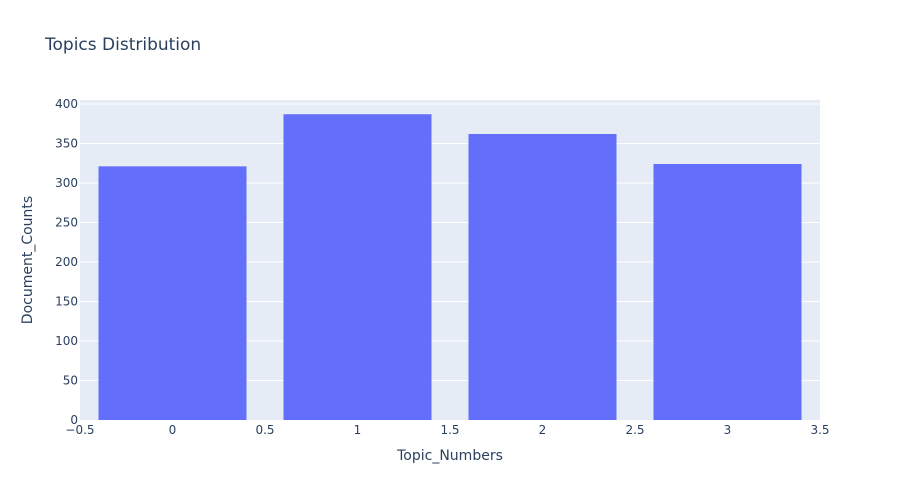 The height and width of the screenshot is (500, 900). I want to click on y-tick-label: 350, so click(66, 143).